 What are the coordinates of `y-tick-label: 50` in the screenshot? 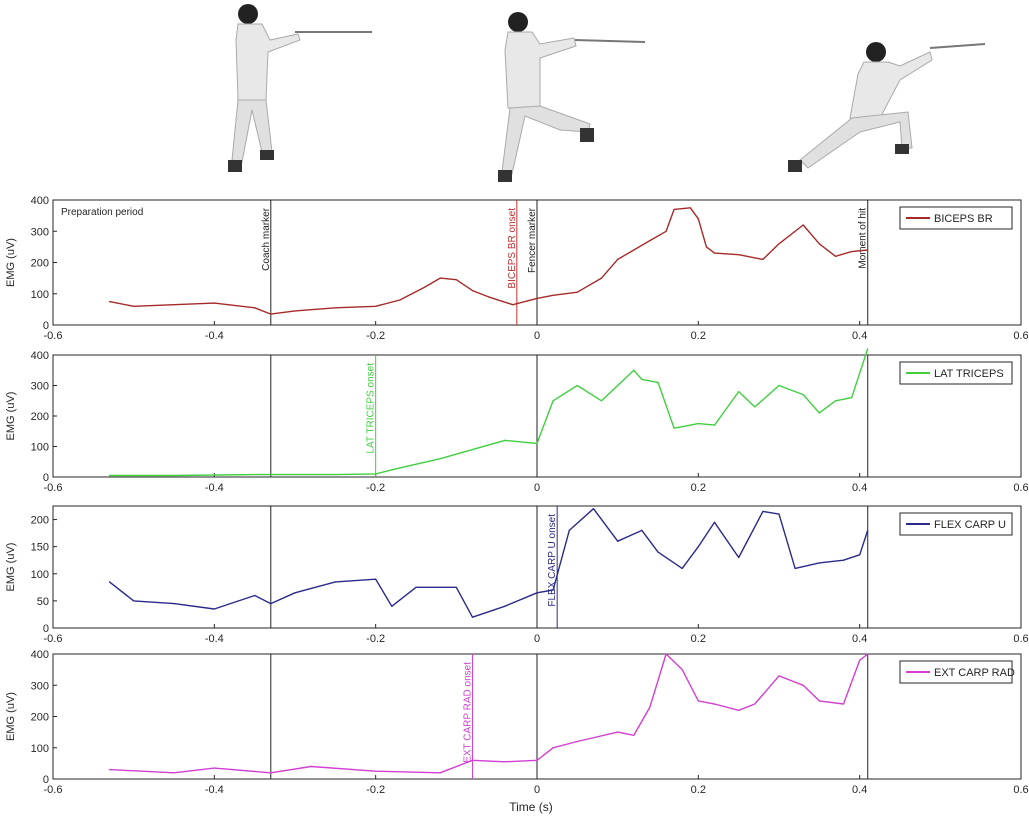 It's located at (43, 602).